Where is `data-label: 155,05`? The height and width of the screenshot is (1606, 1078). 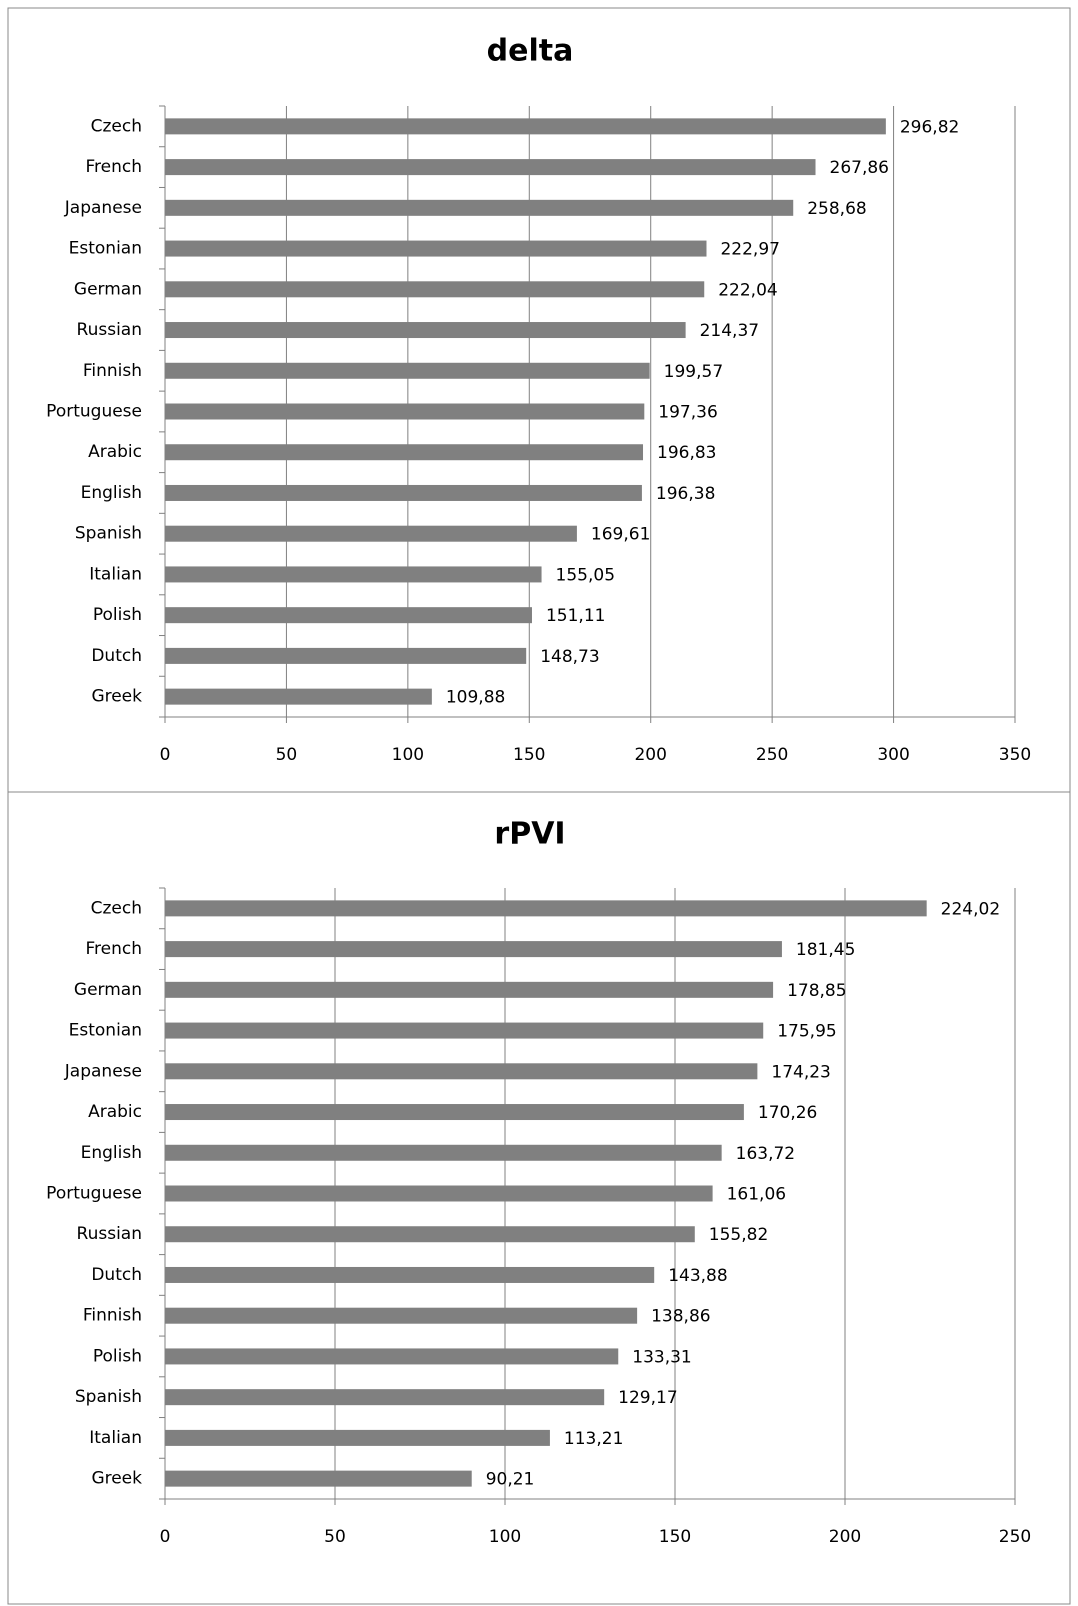 data-label: 155,05 is located at coordinates (585, 575).